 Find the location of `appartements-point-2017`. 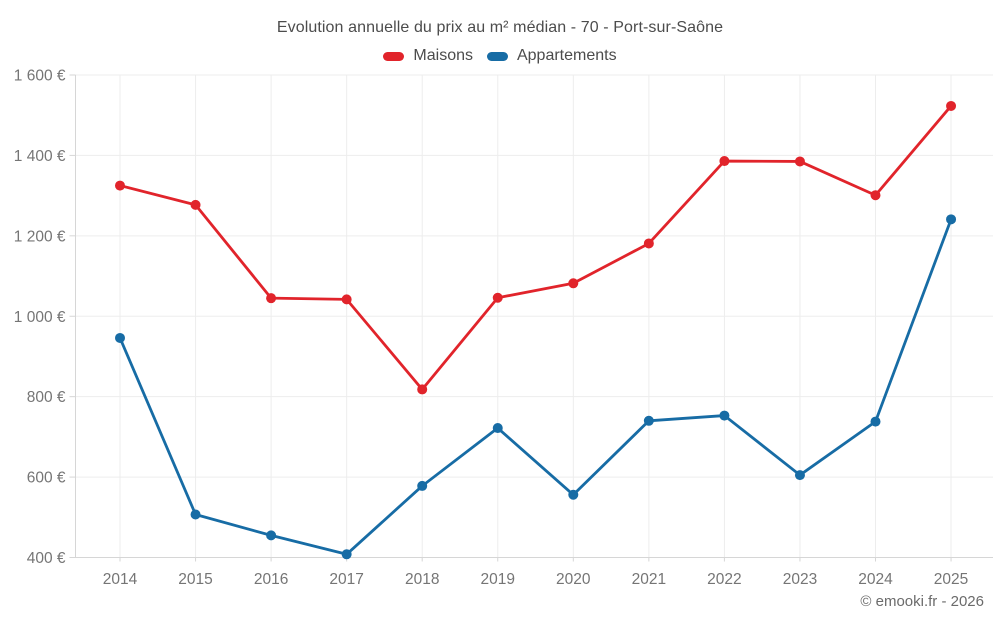

appartements-point-2017 is located at coordinates (346, 554).